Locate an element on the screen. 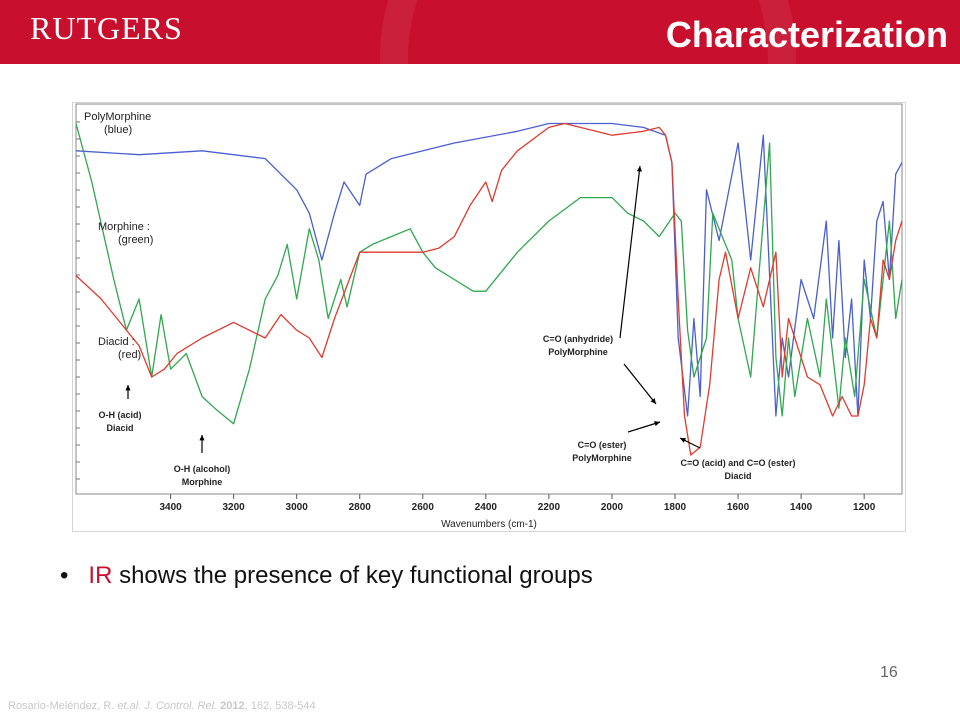 Image resolution: width=960 pixels, height=720 pixels. x-tick-label: 2200 is located at coordinates (549, 507).